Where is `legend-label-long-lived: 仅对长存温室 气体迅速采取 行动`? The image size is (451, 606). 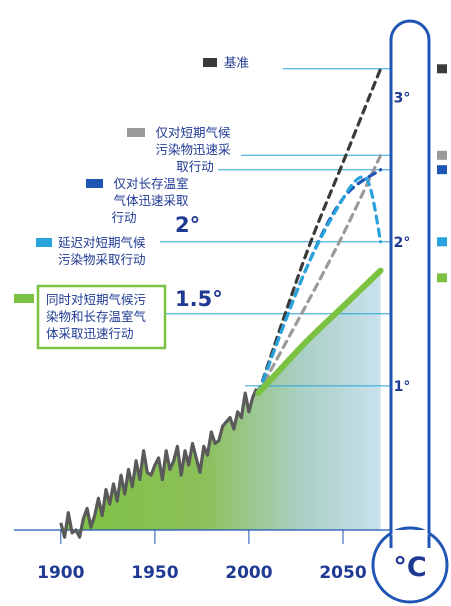 legend-label-long-lived: 仅对长存温室 气体迅速采取 行动 is located at coordinates (151, 200).